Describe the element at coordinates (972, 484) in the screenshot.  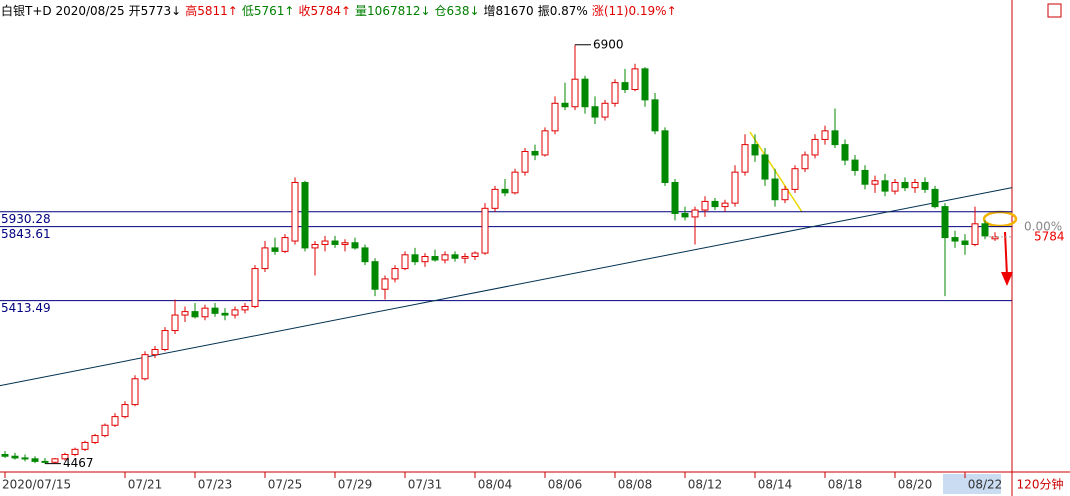
I see `date-highlight` at that location.